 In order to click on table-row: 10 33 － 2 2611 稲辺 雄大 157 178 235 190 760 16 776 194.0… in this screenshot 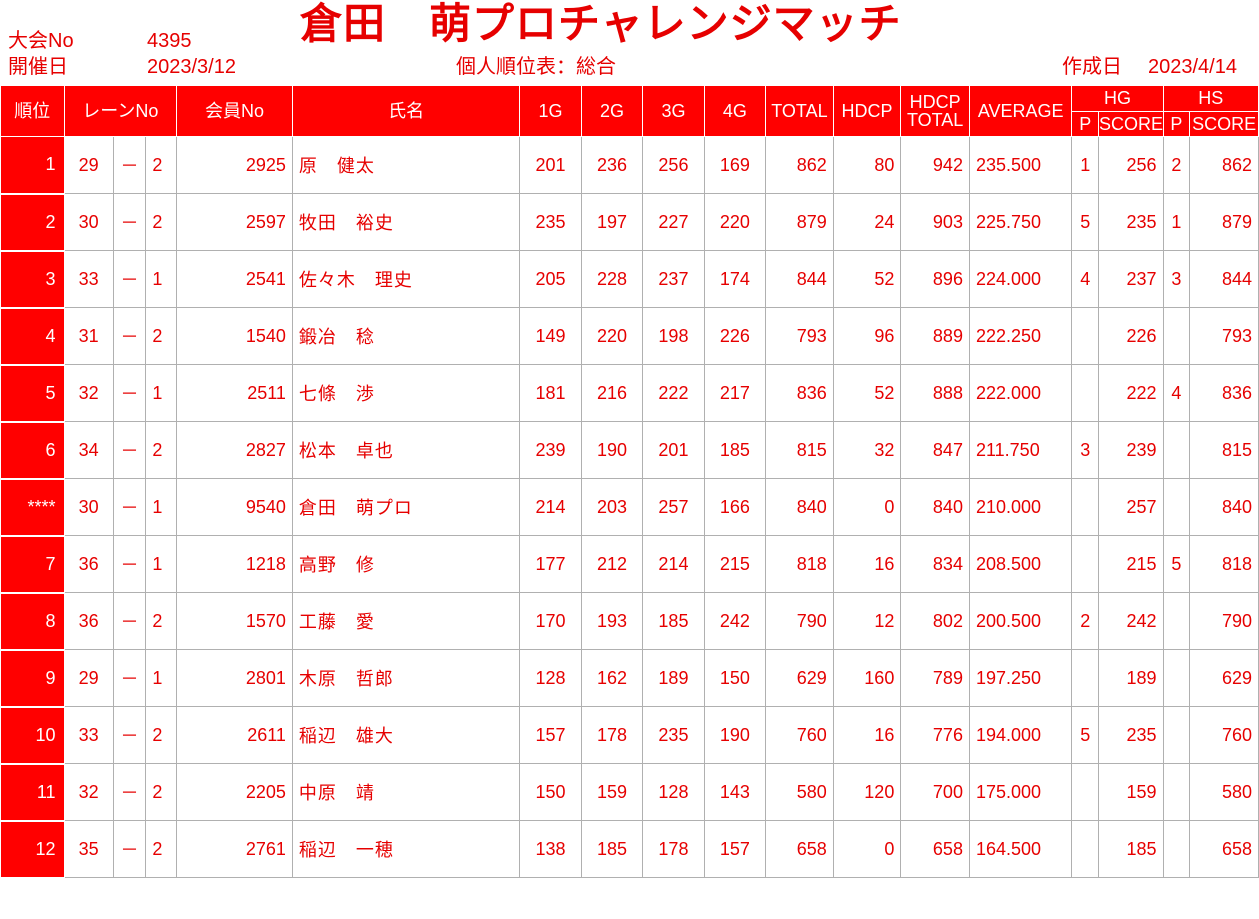, I will do `click(629, 735)`.